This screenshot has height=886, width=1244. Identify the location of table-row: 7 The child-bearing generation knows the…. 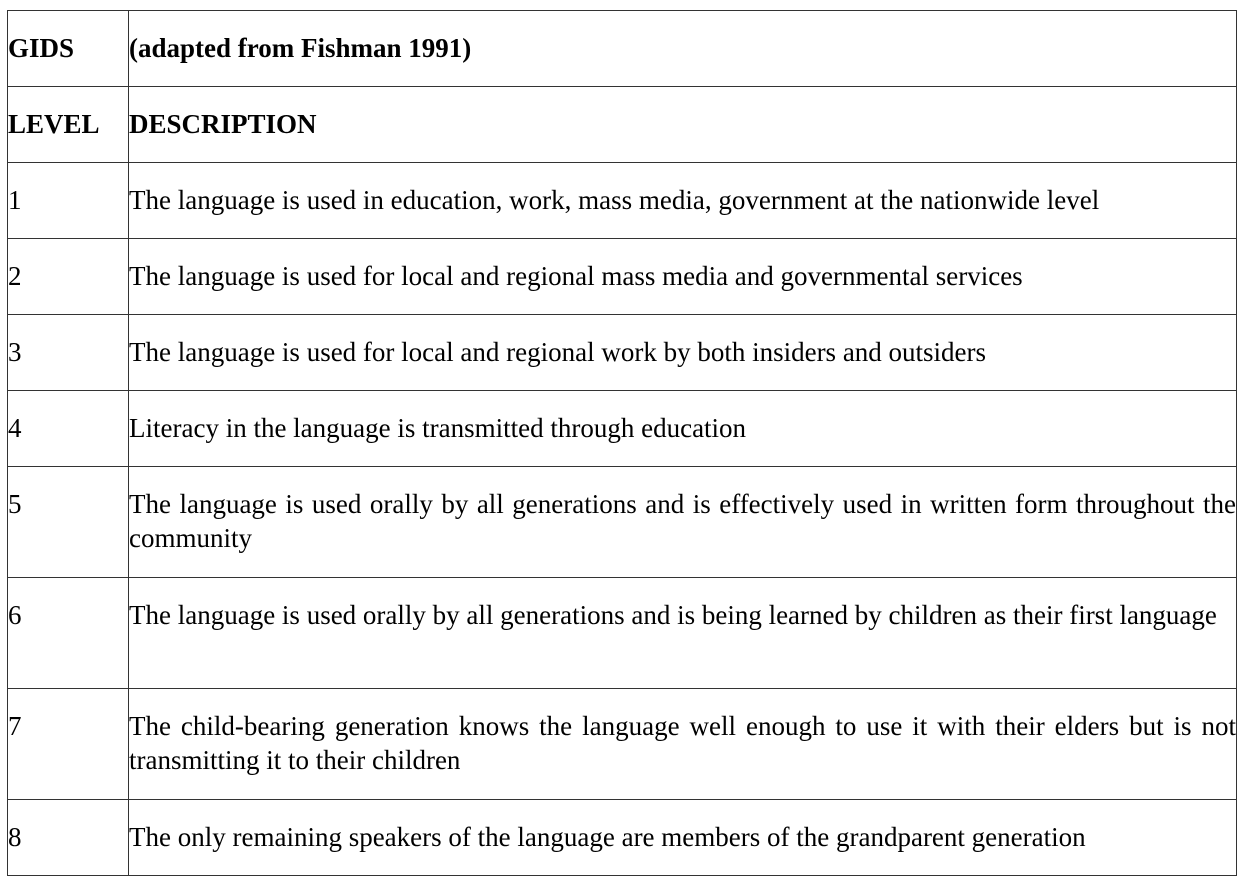
(622, 744).